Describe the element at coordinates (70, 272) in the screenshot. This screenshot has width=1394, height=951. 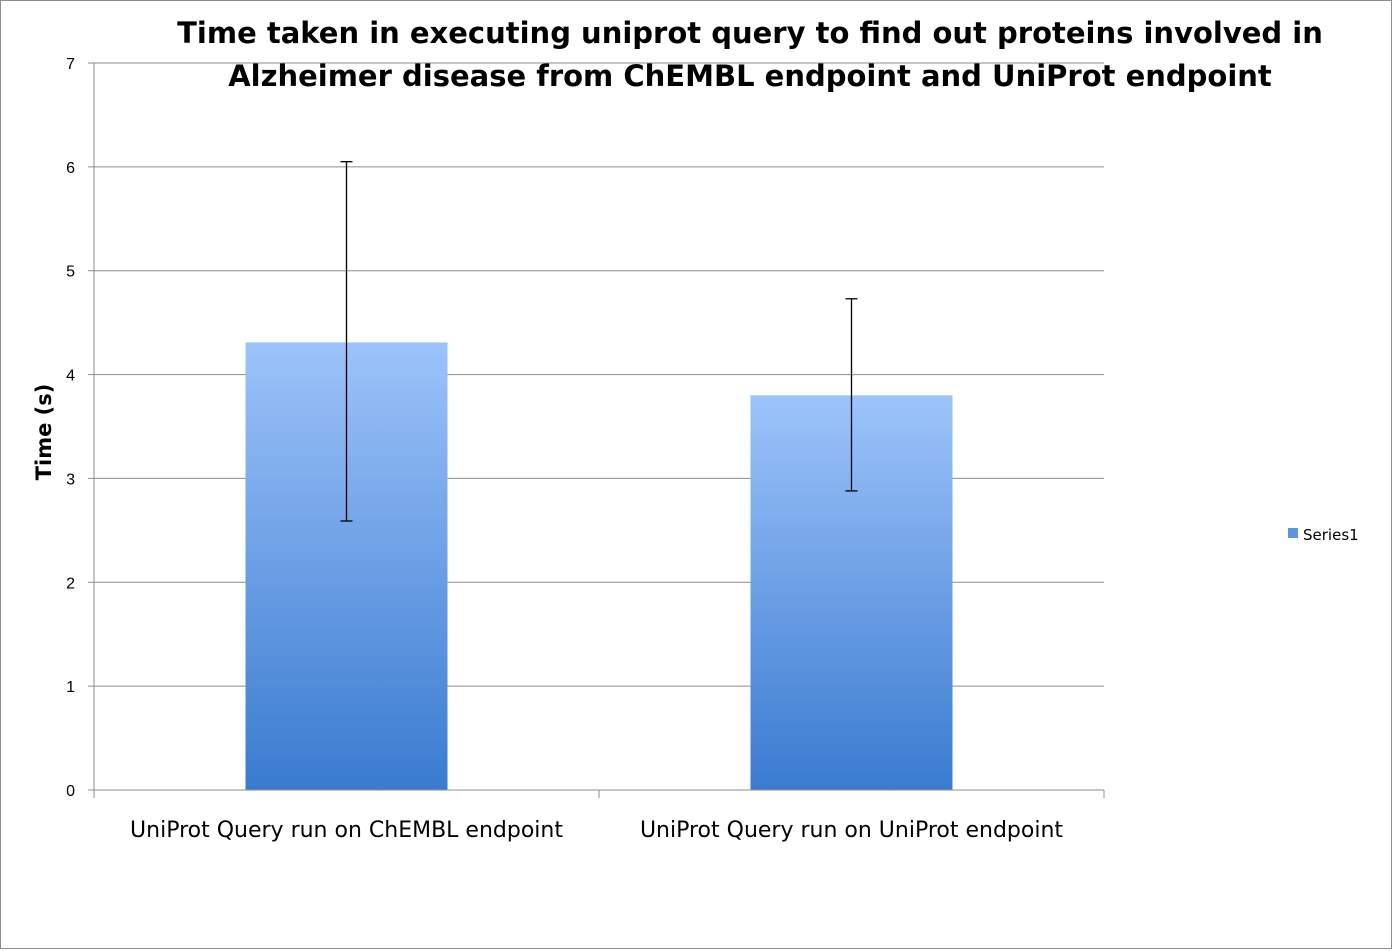
I see `y-tick-label: 5` at that location.